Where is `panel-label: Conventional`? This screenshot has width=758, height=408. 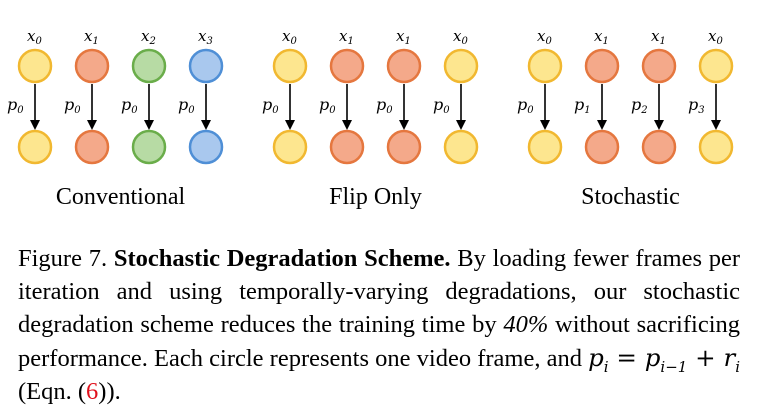 panel-label: Conventional is located at coordinates (121, 197).